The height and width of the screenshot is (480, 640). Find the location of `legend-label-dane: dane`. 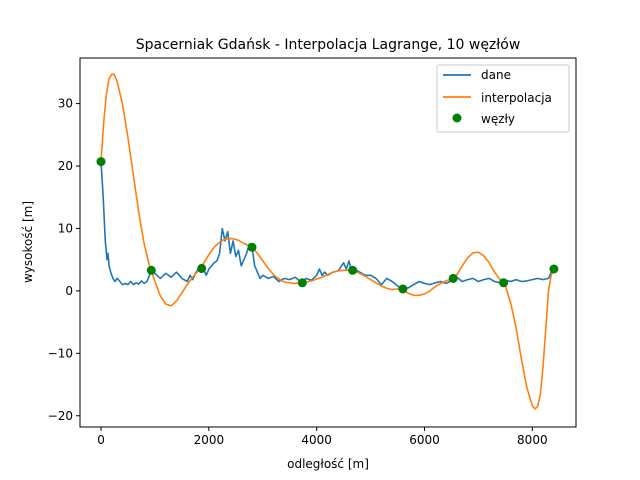

legend-label-dane: dane is located at coordinates (496, 75).